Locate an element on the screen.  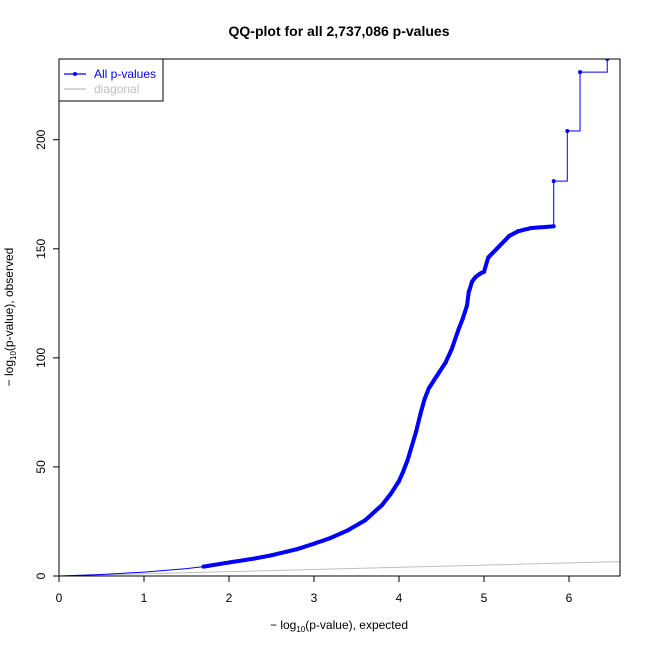
legend: All p-values diagonal is located at coordinates (111, 80).